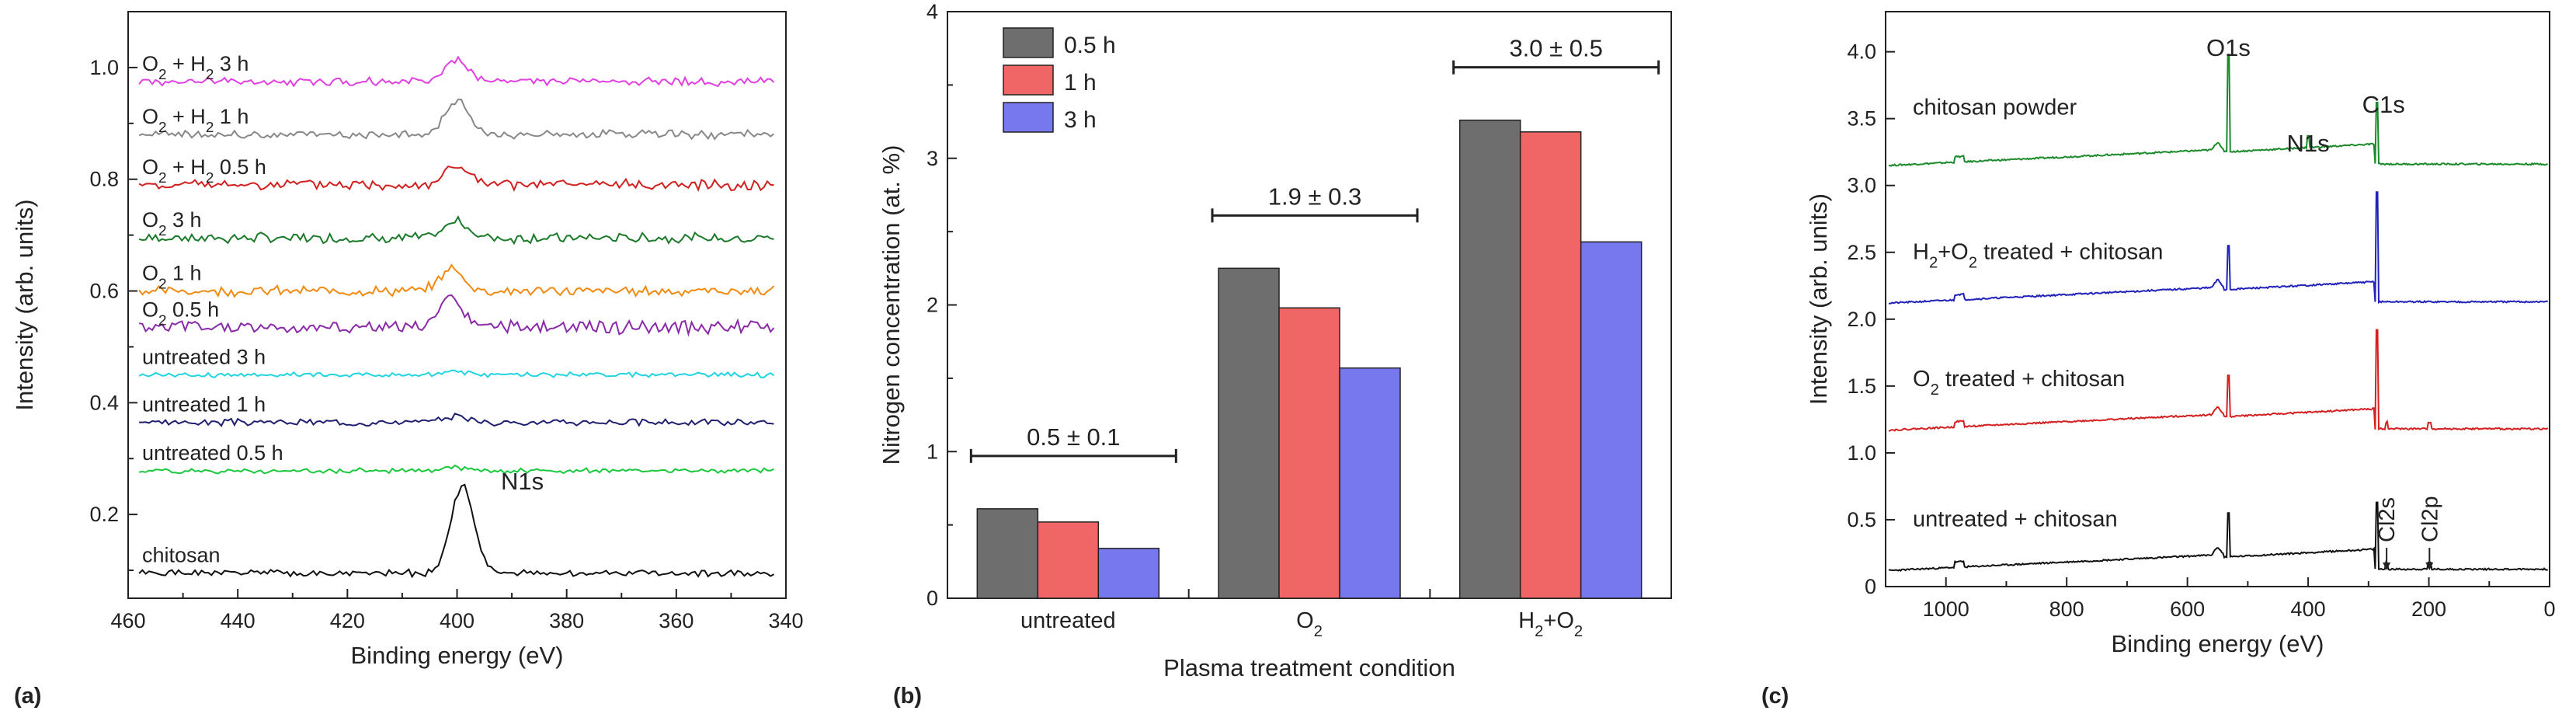 Image resolution: width=2576 pixels, height=721 pixels. What do you see at coordinates (1946, 609) in the screenshot?
I see `x-tick-label: 1000` at bounding box center [1946, 609].